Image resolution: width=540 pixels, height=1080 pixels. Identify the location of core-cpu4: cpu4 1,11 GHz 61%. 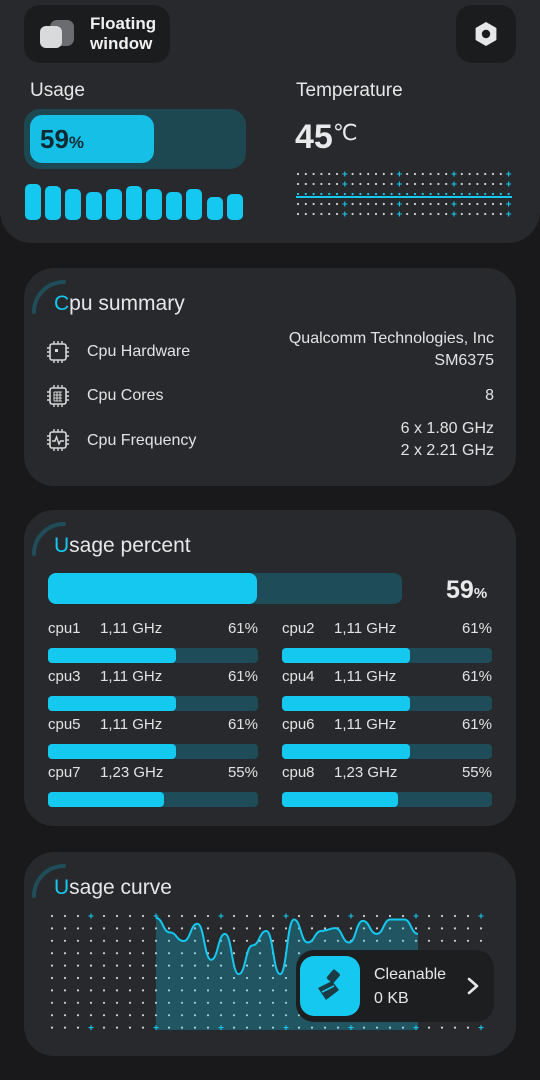
(387, 690).